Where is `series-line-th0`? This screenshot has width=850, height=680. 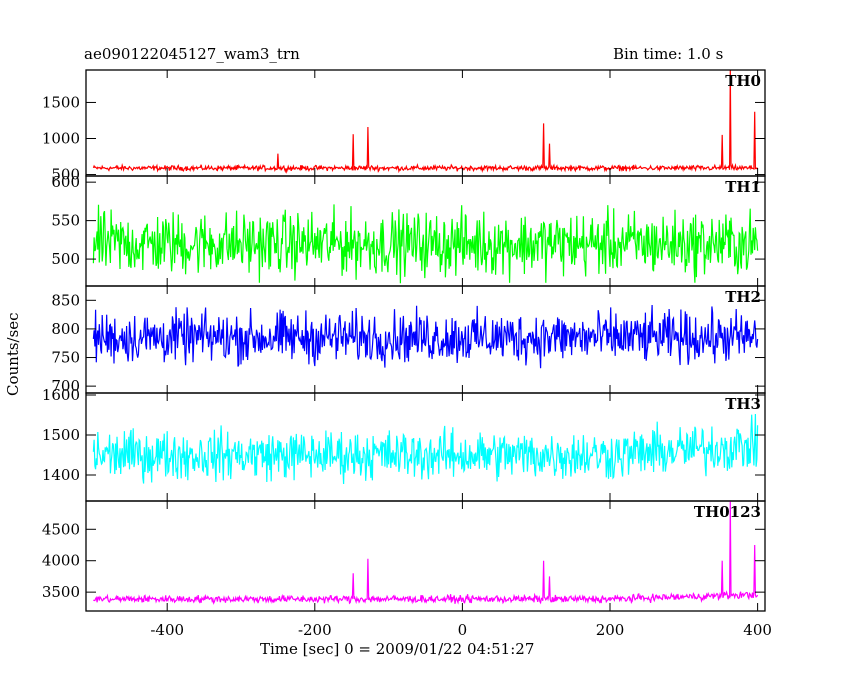 series-line-th0 is located at coordinates (425, 121).